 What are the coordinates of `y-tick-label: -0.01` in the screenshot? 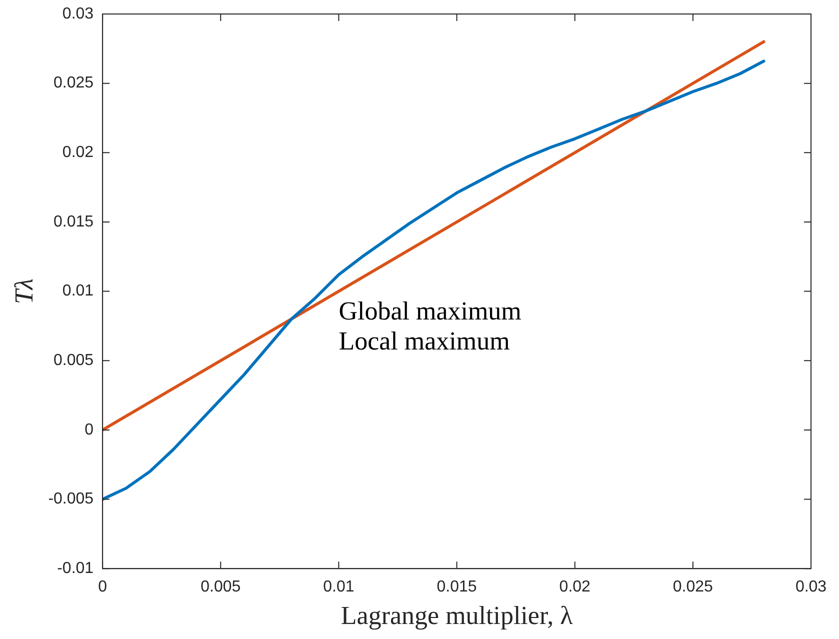 It's located at (75, 569).